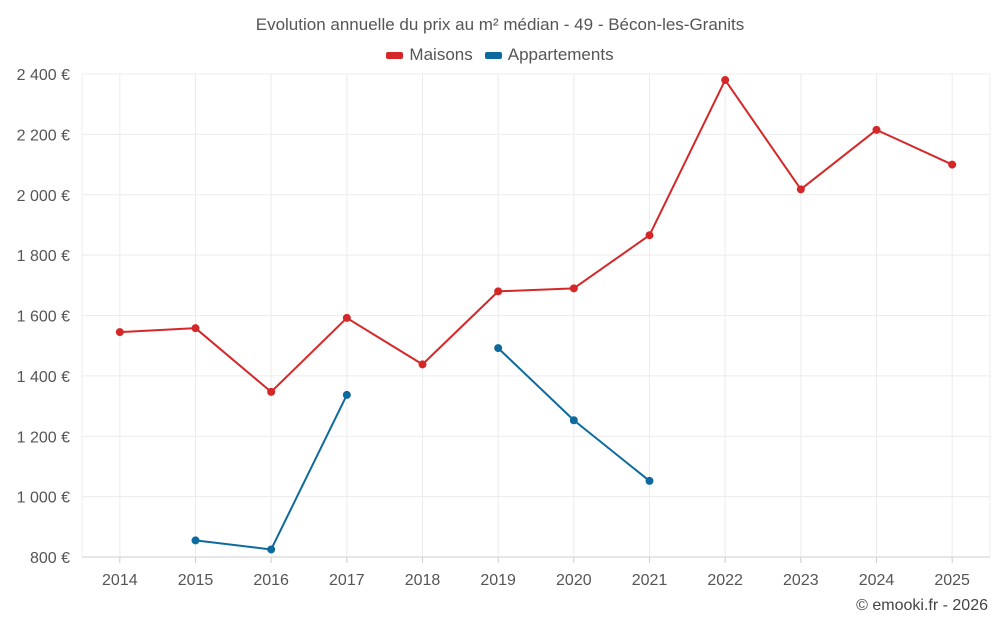 The height and width of the screenshot is (625, 1000). What do you see at coordinates (952, 580) in the screenshot?
I see `x-tick-label: 2025` at bounding box center [952, 580].